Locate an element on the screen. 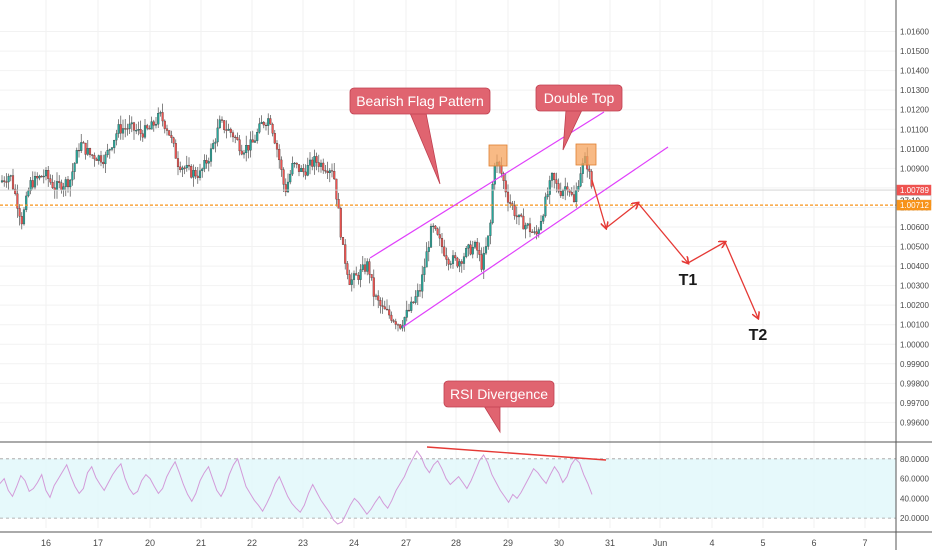  x-tick-label: 28 is located at coordinates (456, 543).